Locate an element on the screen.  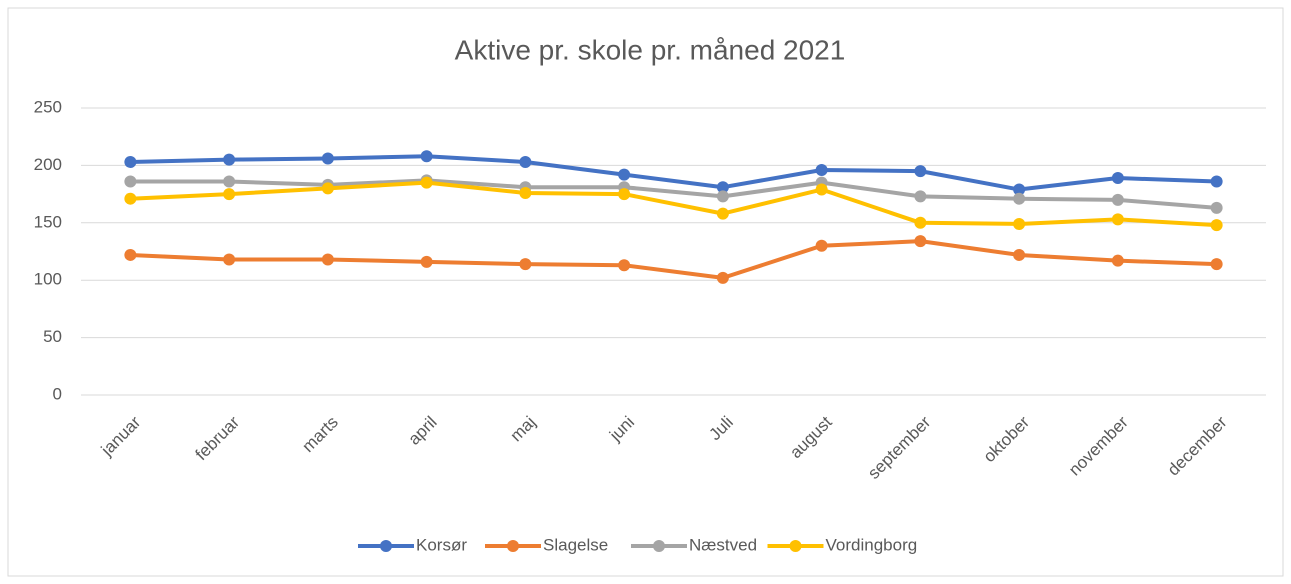
legend-label: Næstved is located at coordinates (723, 544).